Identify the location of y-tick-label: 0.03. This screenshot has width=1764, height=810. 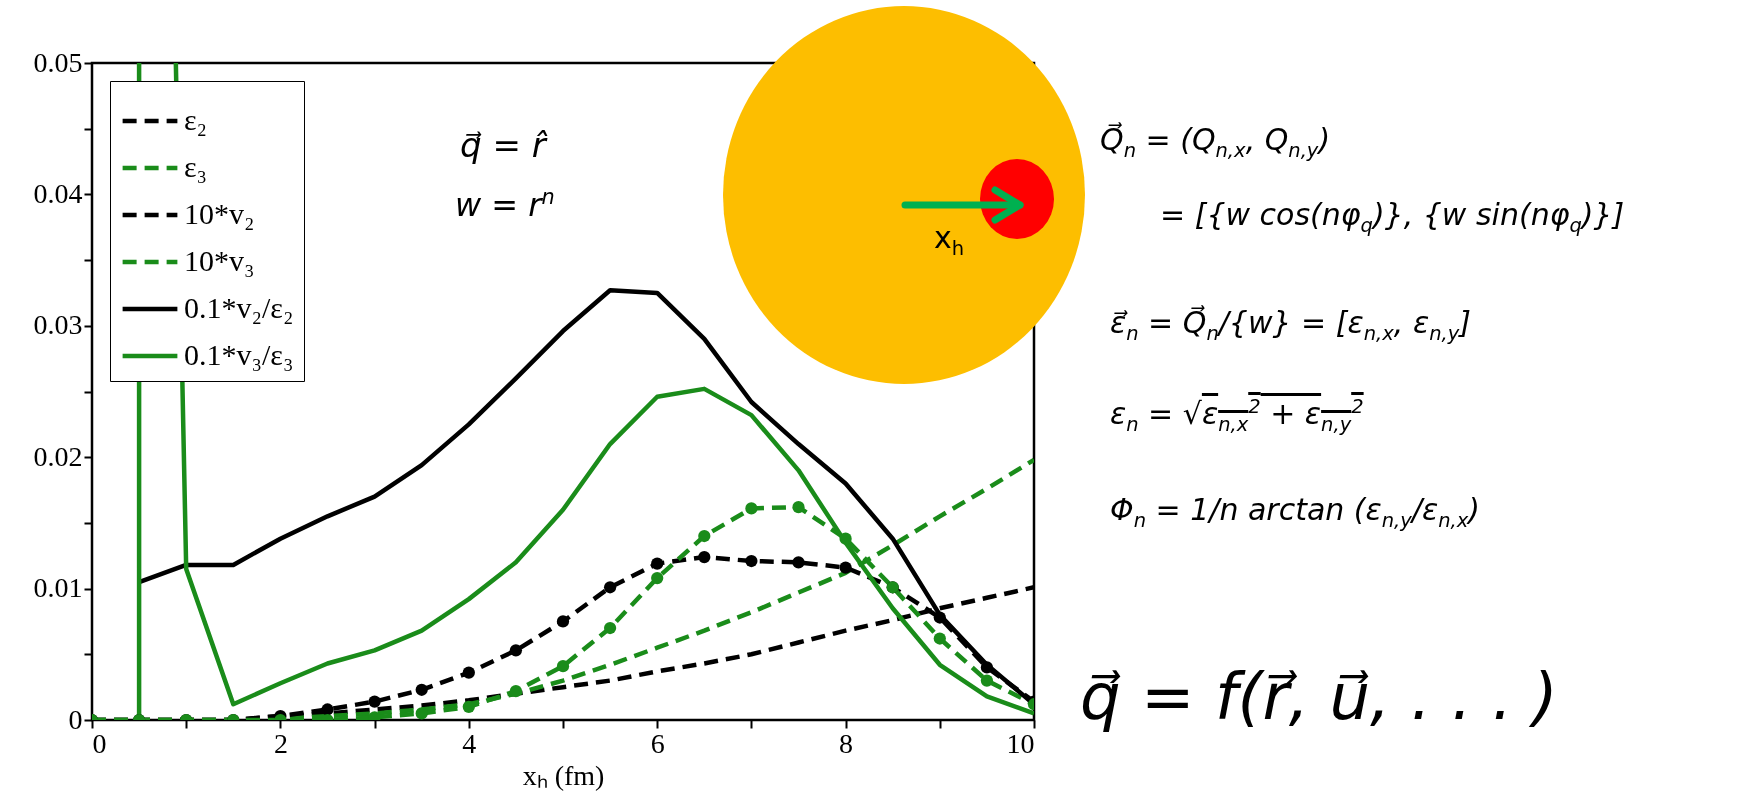
(58, 325).